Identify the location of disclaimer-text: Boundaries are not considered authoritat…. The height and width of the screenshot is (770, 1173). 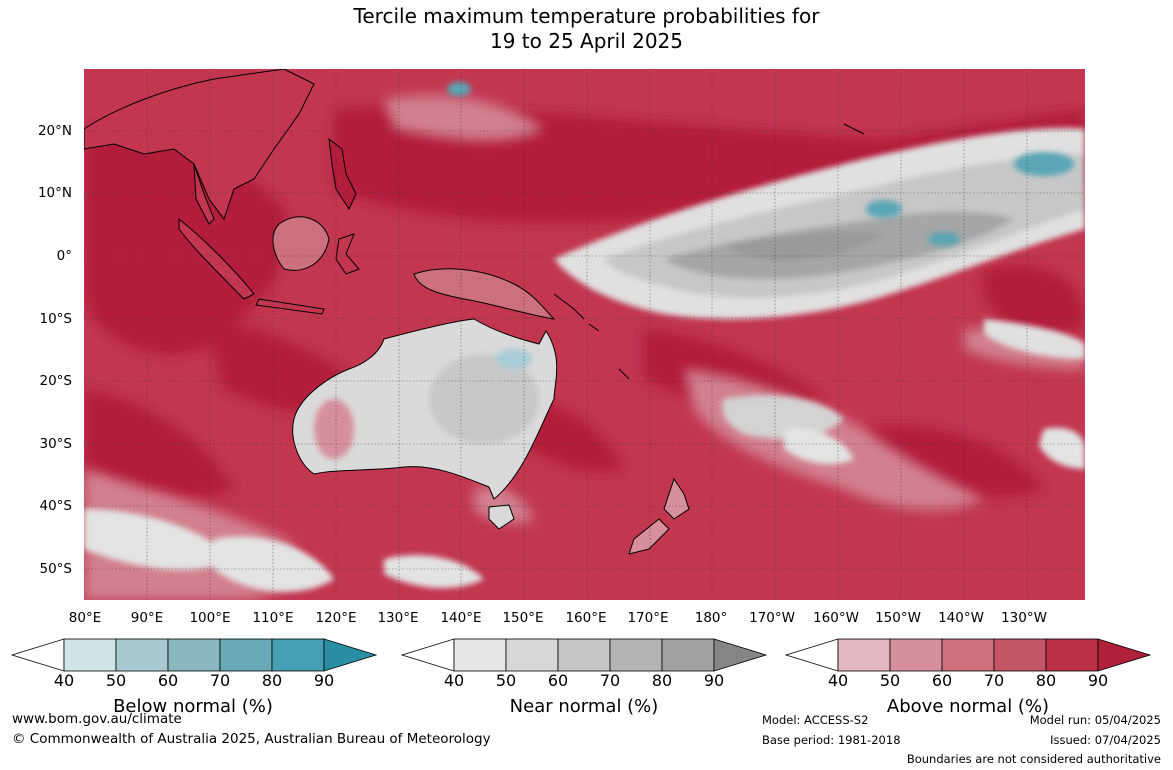
(1033, 759).